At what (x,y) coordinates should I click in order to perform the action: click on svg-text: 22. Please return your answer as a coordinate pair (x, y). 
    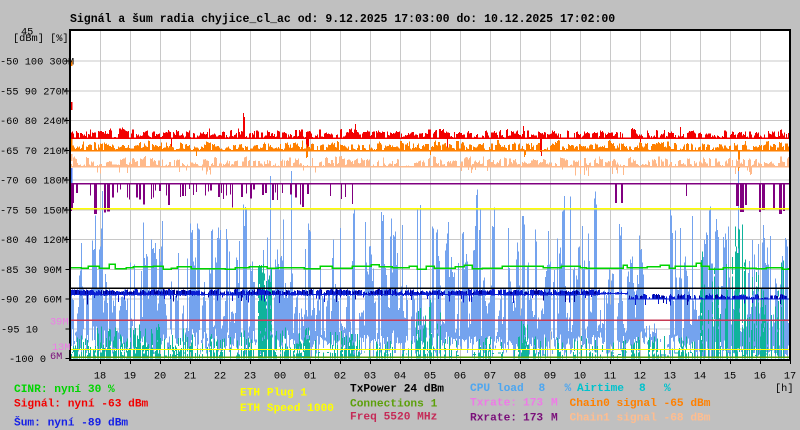
    Looking at the image, I should click on (220, 377).